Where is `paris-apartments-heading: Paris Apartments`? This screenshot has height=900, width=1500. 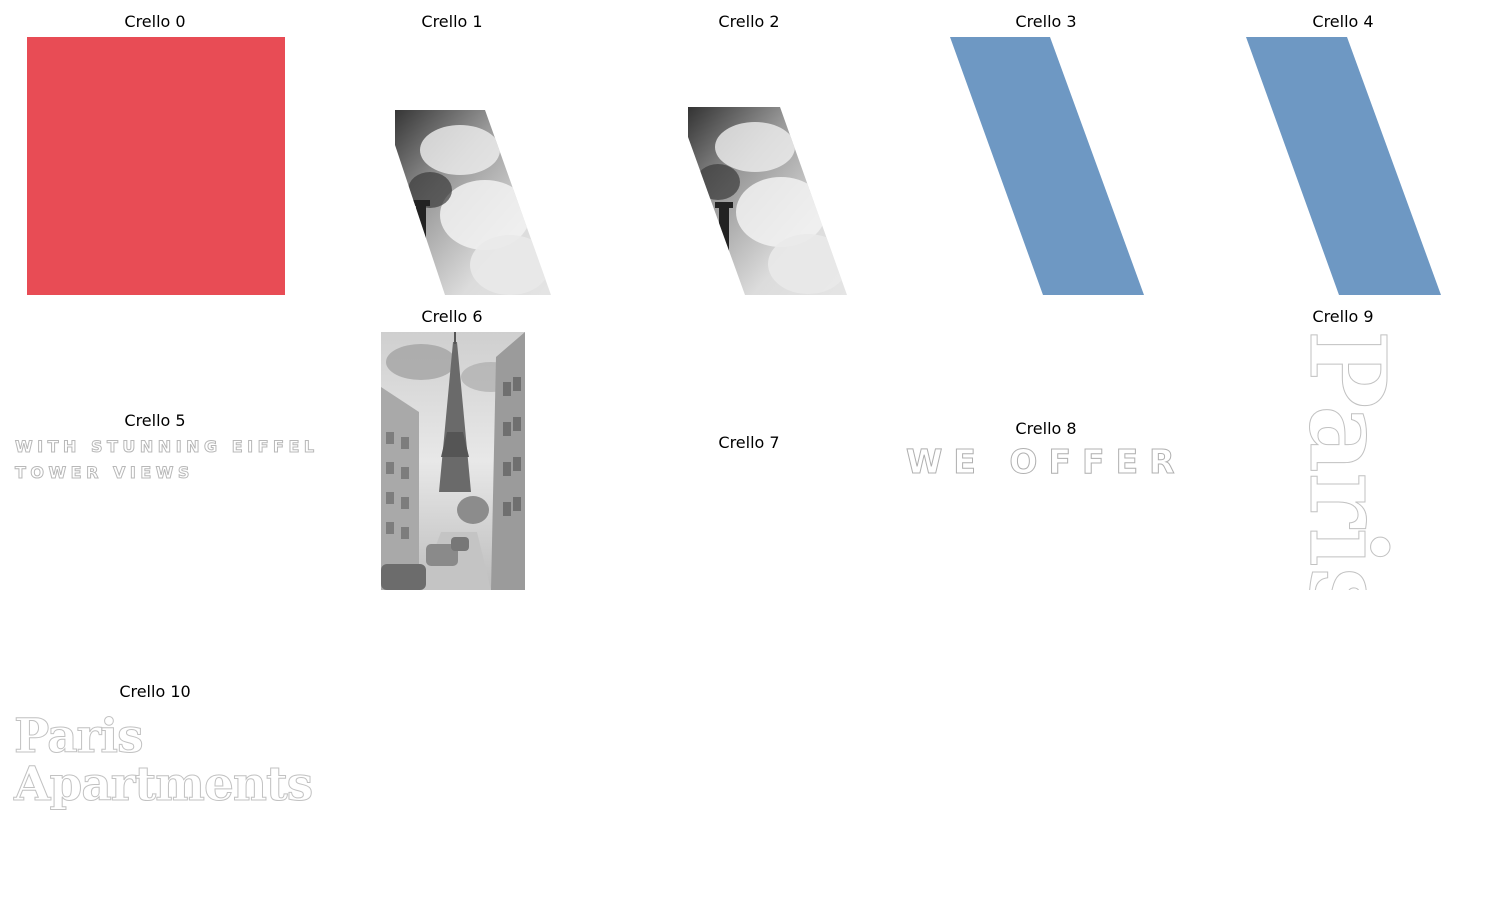 paris-apartments-heading: Paris Apartments is located at coordinates (163, 760).